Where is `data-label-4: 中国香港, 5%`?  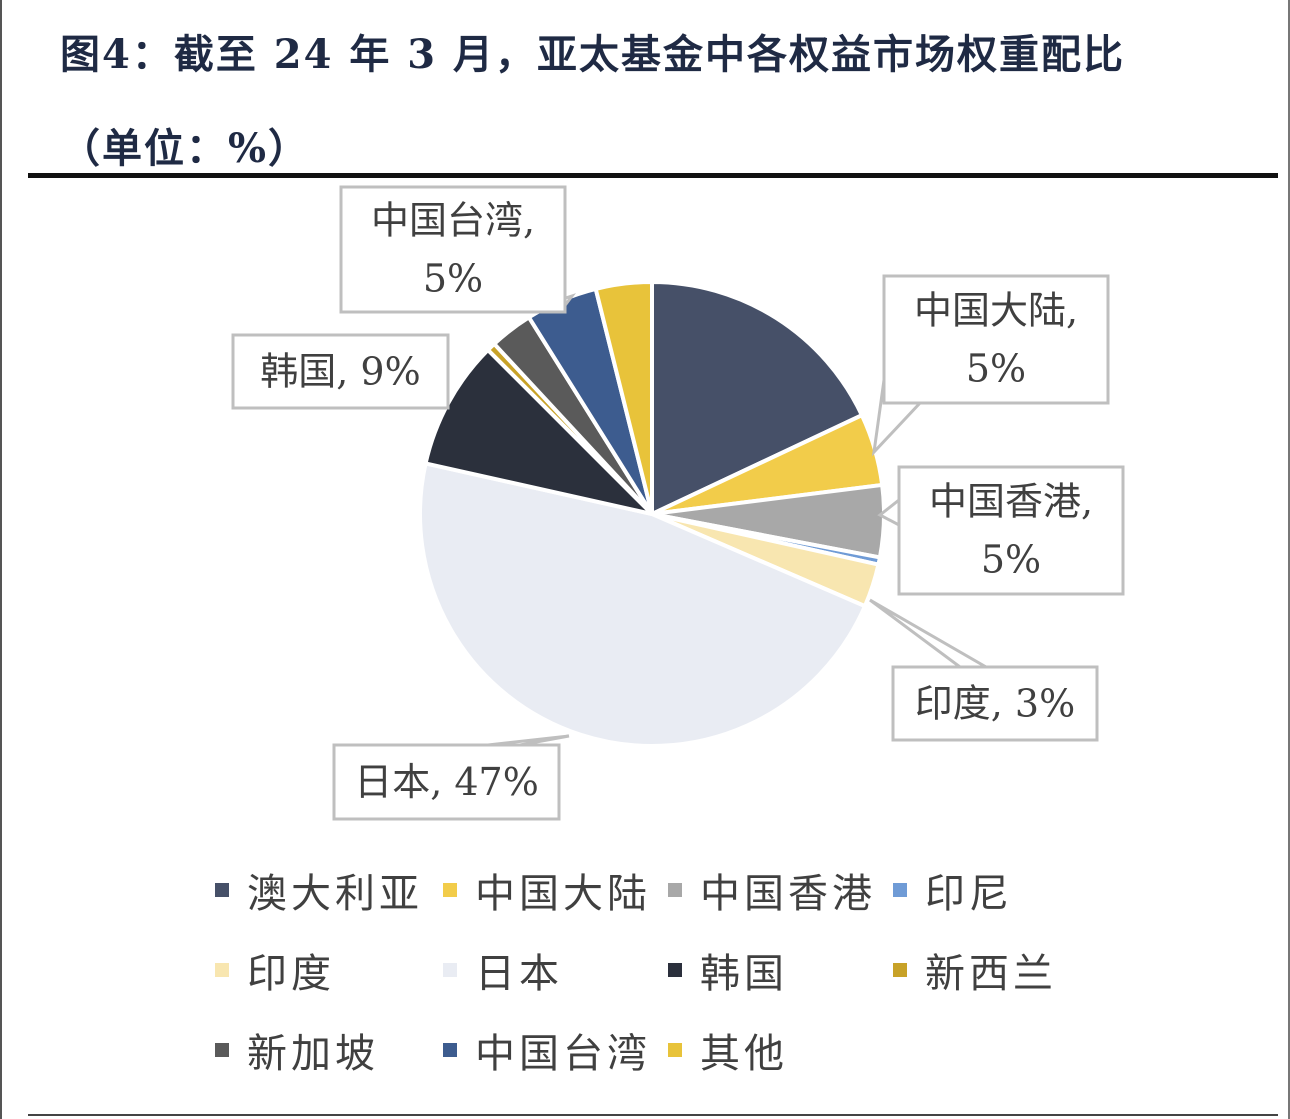 data-label-4: 中国香港, 5% is located at coordinates (1001, 530).